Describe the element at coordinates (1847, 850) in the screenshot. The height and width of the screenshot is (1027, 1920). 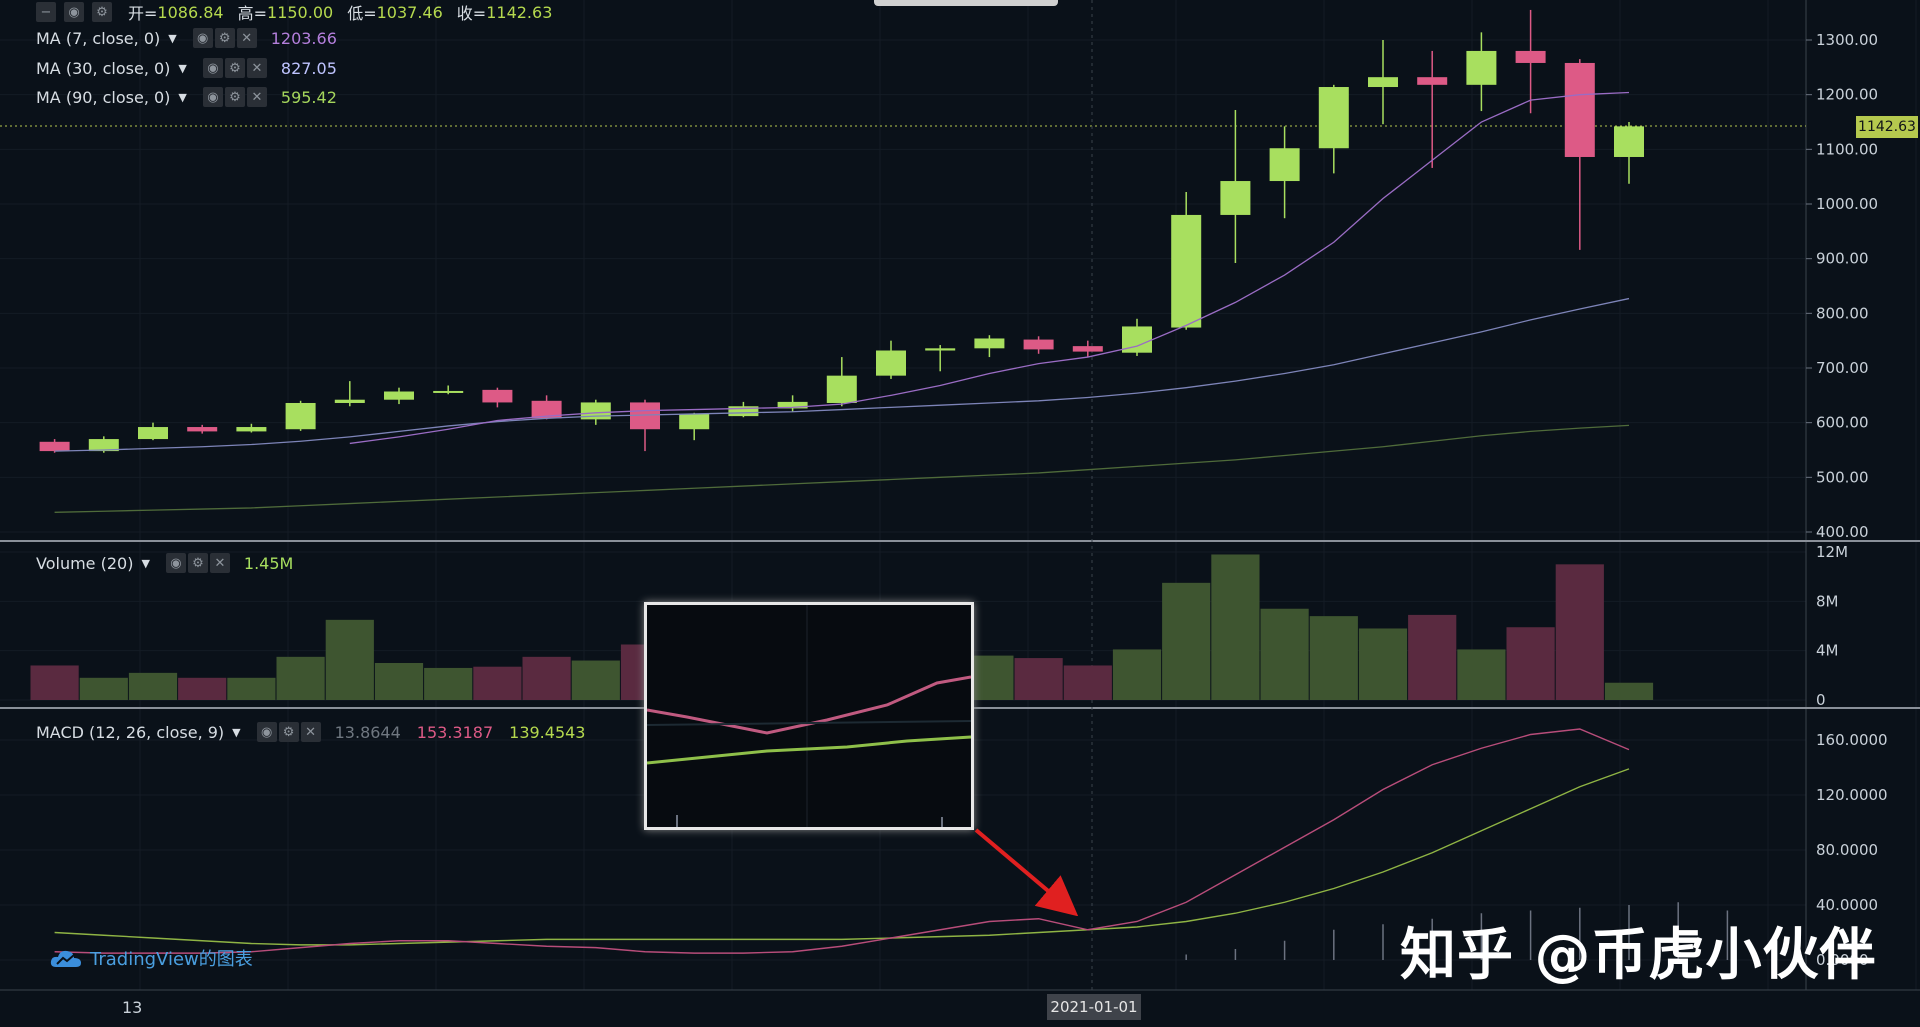
I see `macd-axis-label: 80.0000` at that location.